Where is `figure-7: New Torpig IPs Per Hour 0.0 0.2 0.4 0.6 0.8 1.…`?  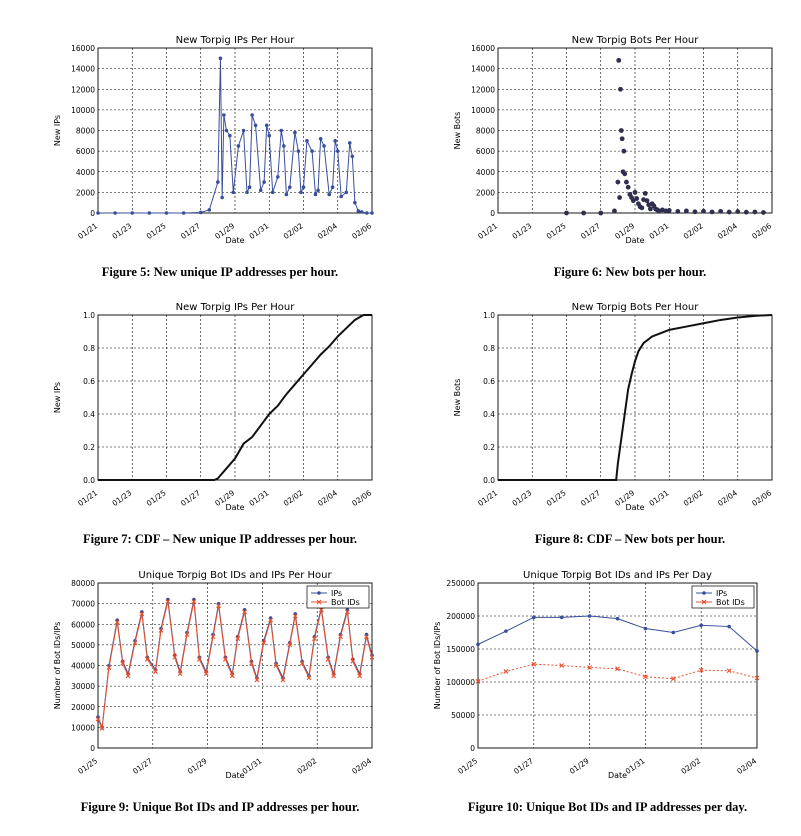 figure-7: New Torpig IPs Per Hour 0.0 0.2 0.4 0.6 0.8 1.… is located at coordinates (210, 414).